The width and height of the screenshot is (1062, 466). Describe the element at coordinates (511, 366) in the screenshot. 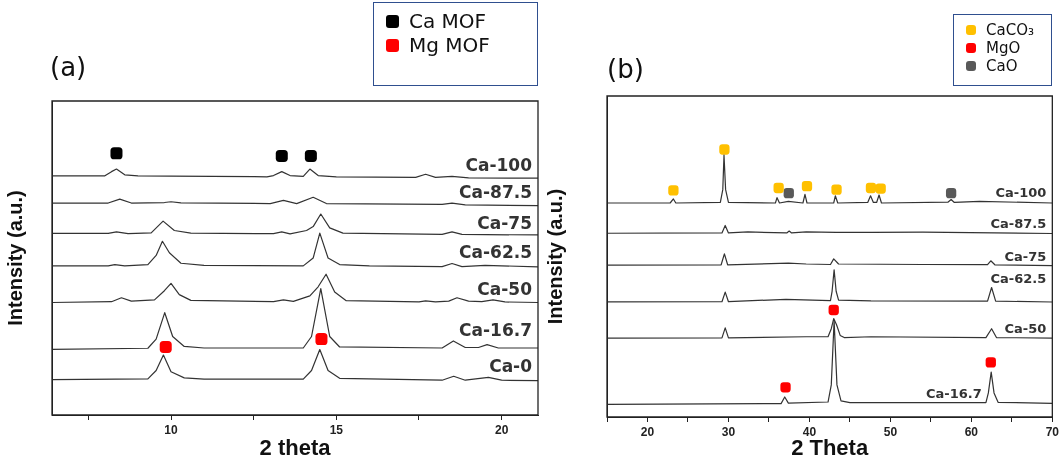

I see `series-label: Ca-0` at that location.